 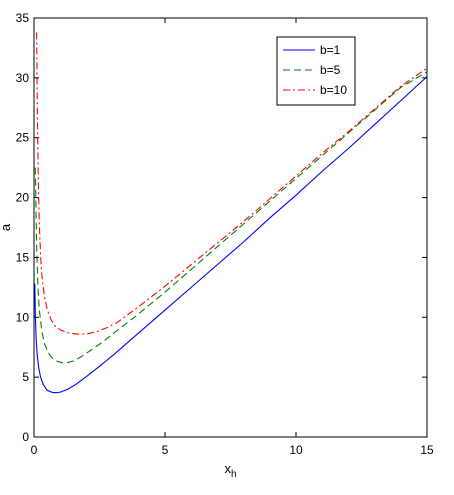 I want to click on x-tick-label: 5, so click(x=165, y=450).